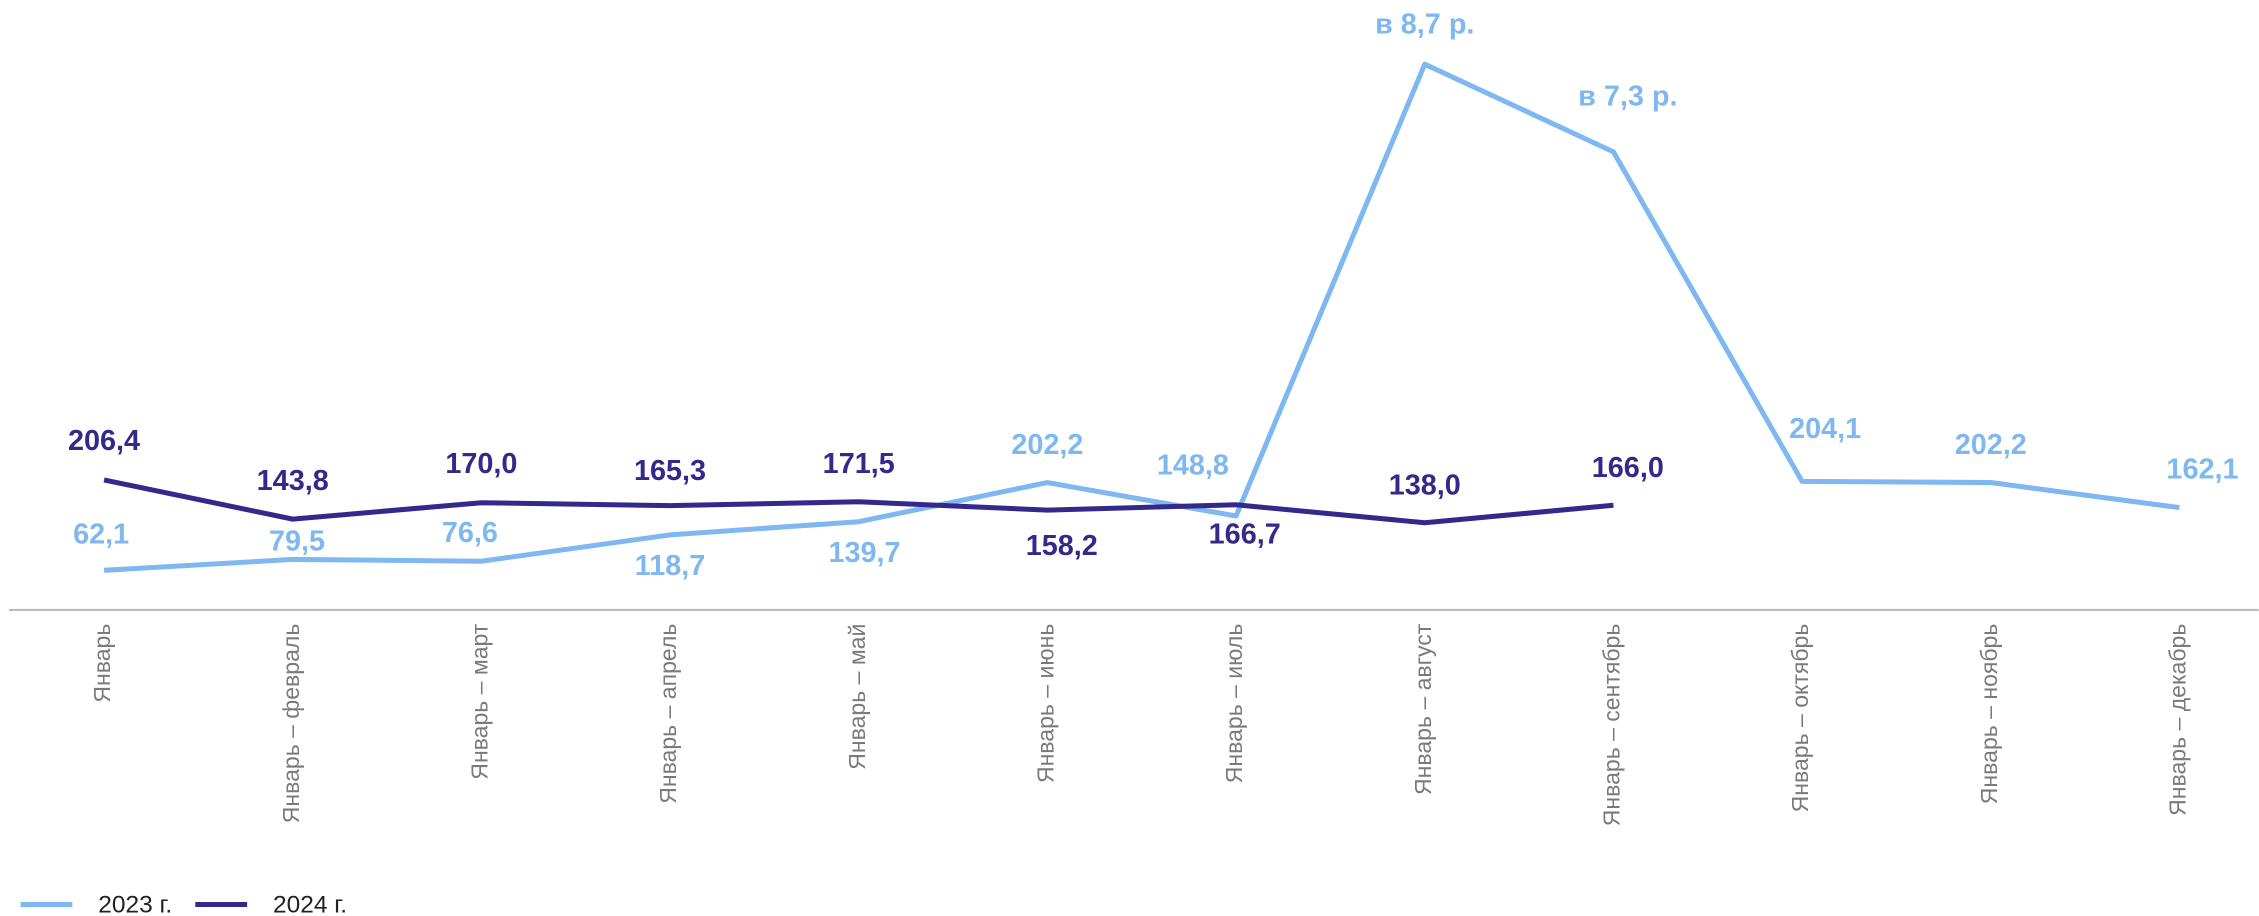 This screenshot has height=916, width=2259. I want to click on x-tick-label: Январь – апрель, so click(668, 714).